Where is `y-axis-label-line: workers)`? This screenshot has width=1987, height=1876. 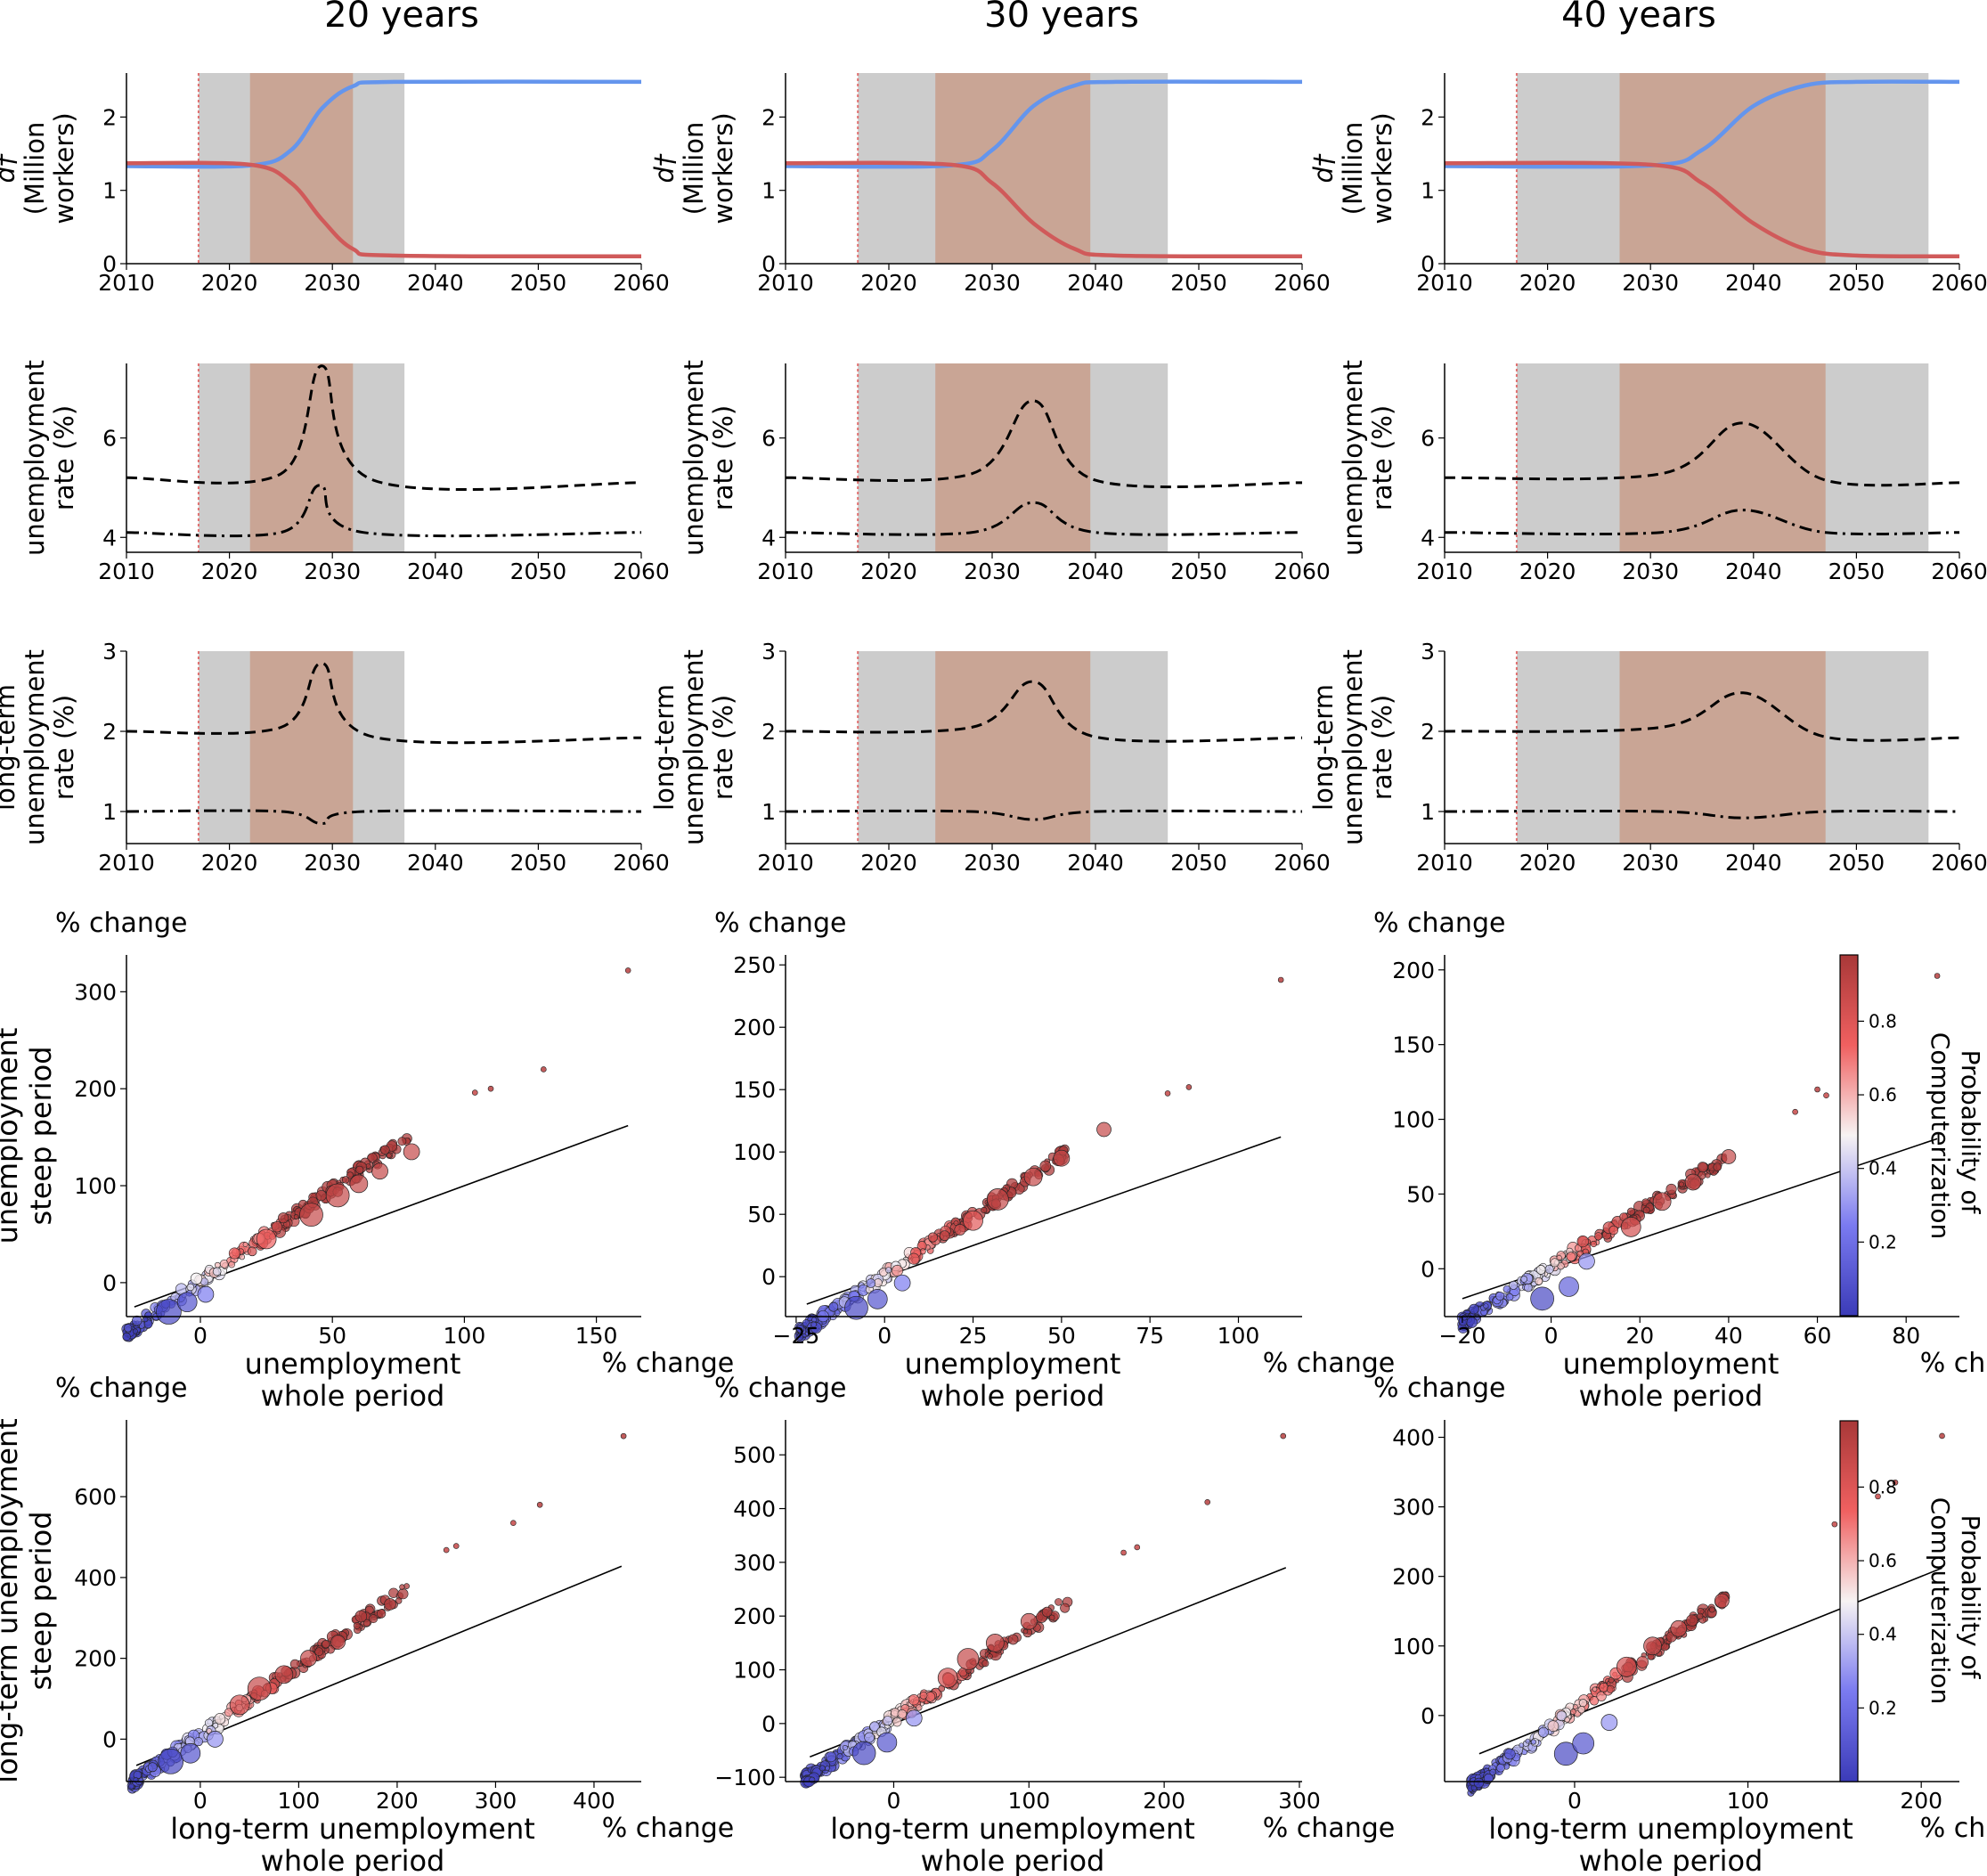 y-axis-label-line: workers) is located at coordinates (64, 168).